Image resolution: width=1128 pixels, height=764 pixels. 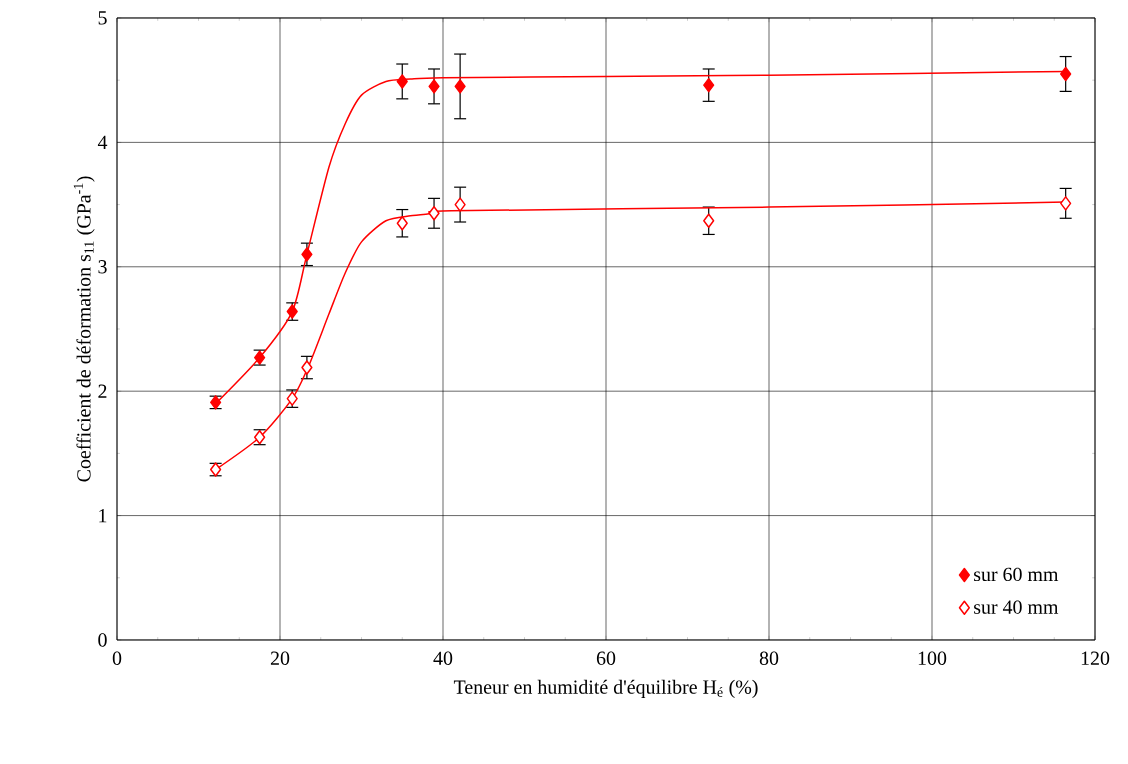 What do you see at coordinates (280, 658) in the screenshot?
I see `x-tick-label: 20` at bounding box center [280, 658].